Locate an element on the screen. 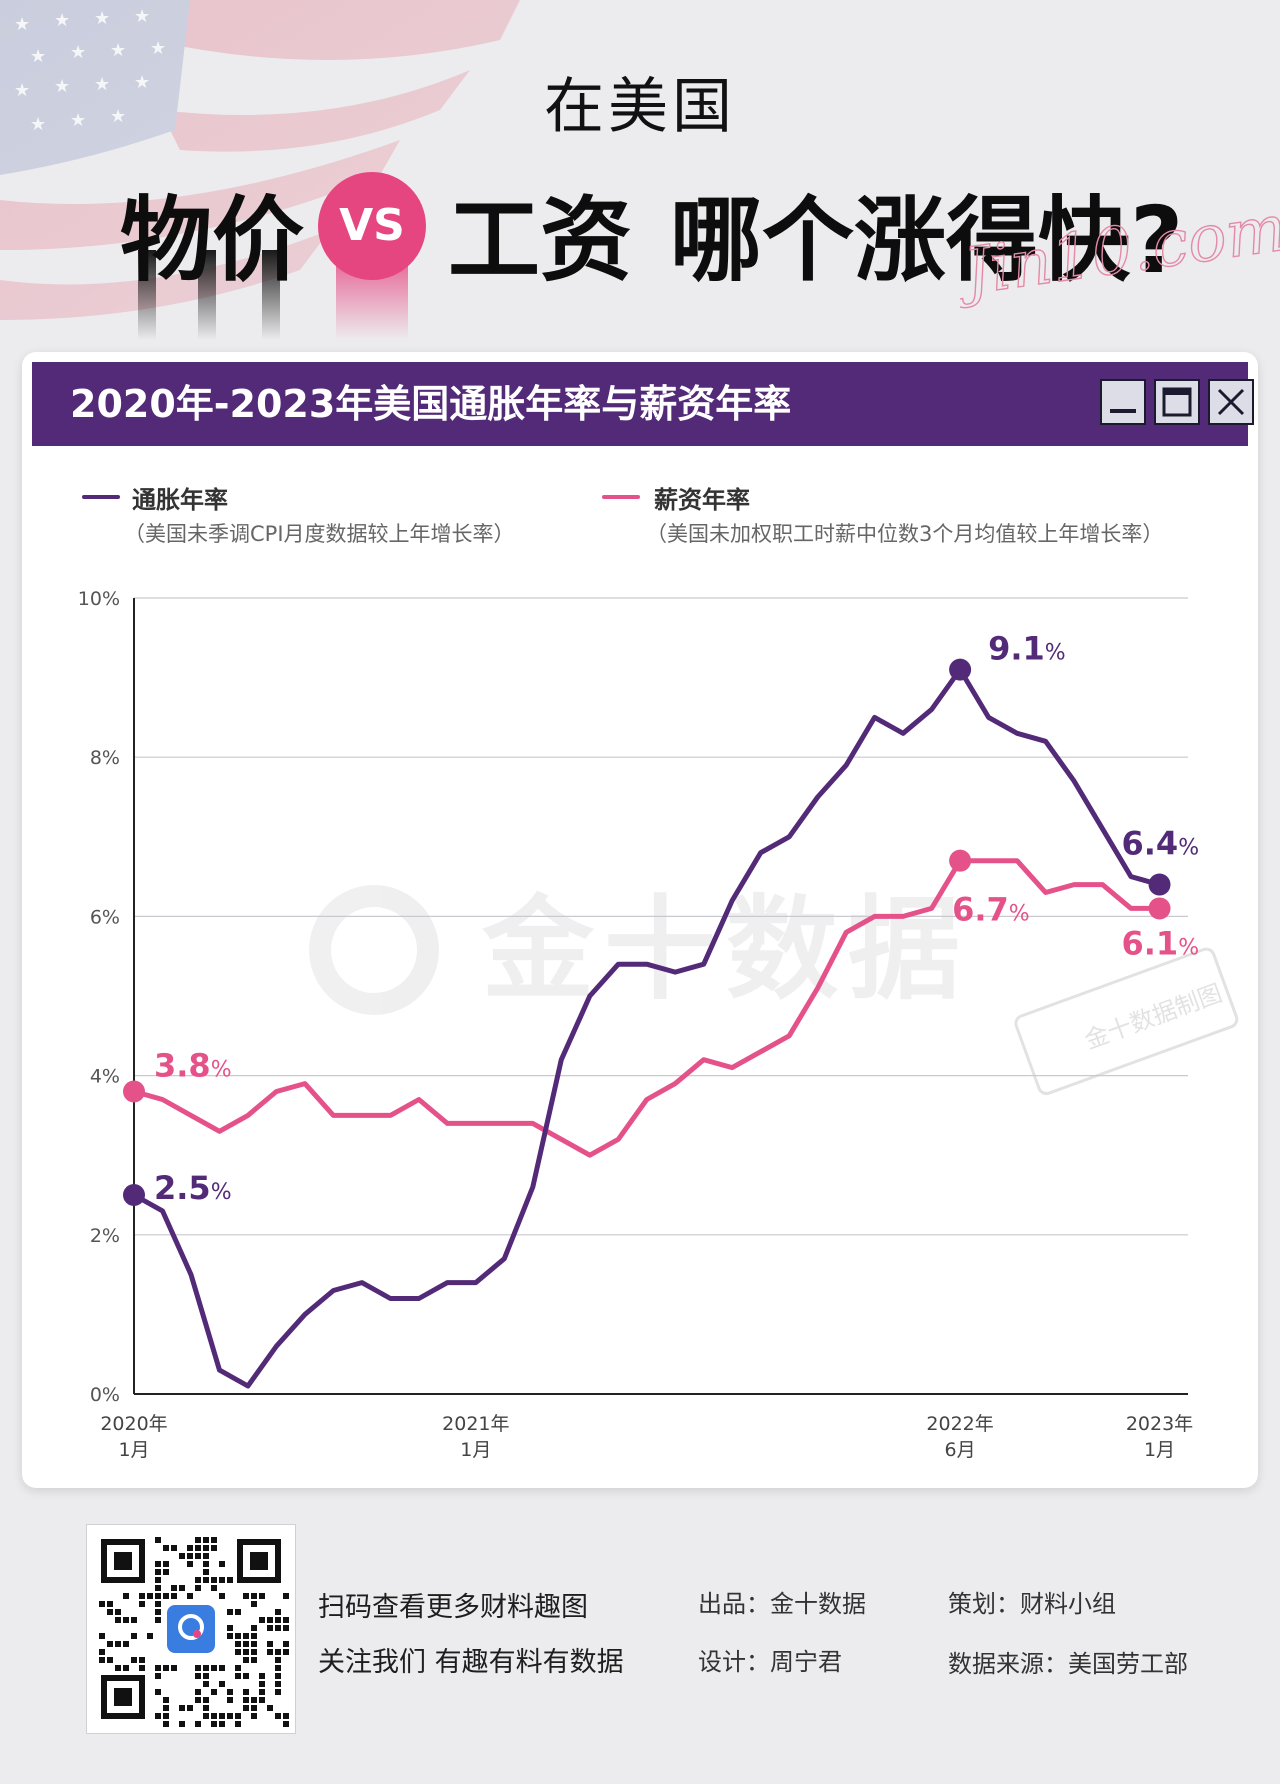 This screenshot has height=1784, width=1280. x-tick-label: 2021年 is located at coordinates (475, 1424).